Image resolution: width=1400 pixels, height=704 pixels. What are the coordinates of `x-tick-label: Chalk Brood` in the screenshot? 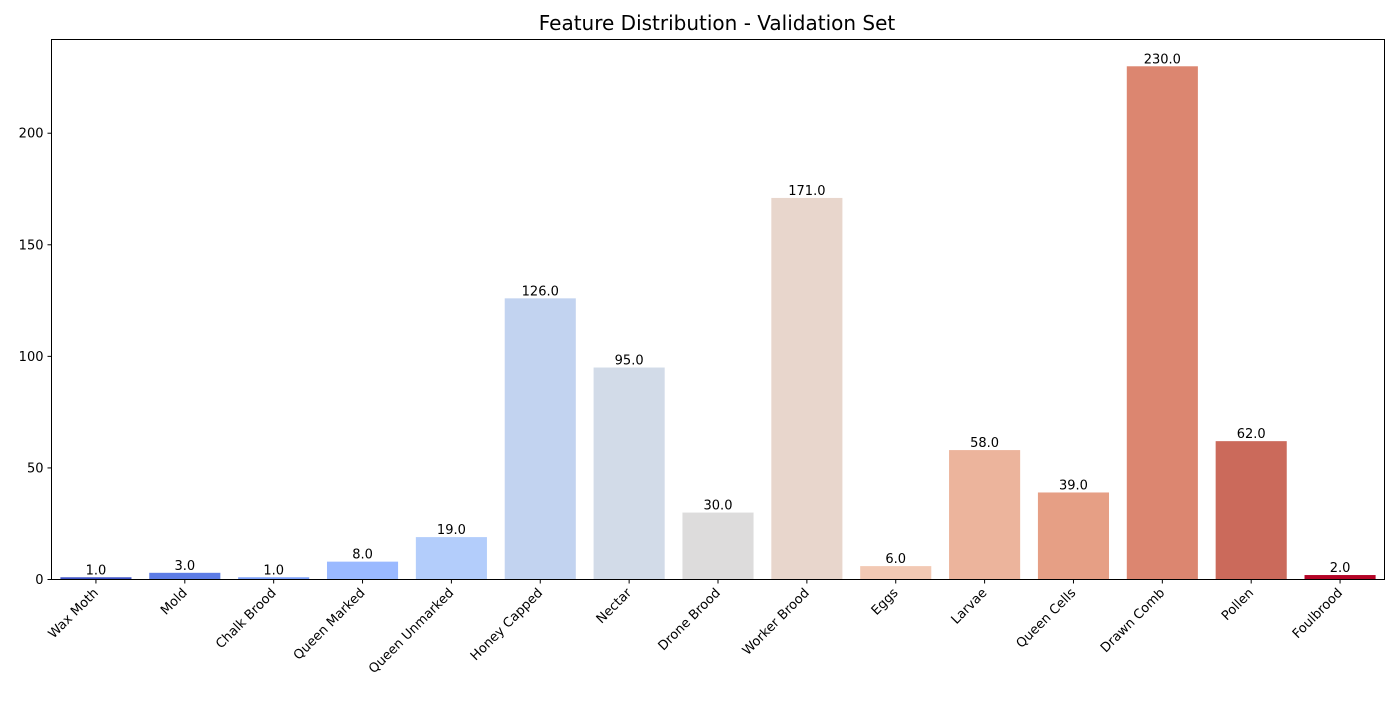 It's located at (246, 619).